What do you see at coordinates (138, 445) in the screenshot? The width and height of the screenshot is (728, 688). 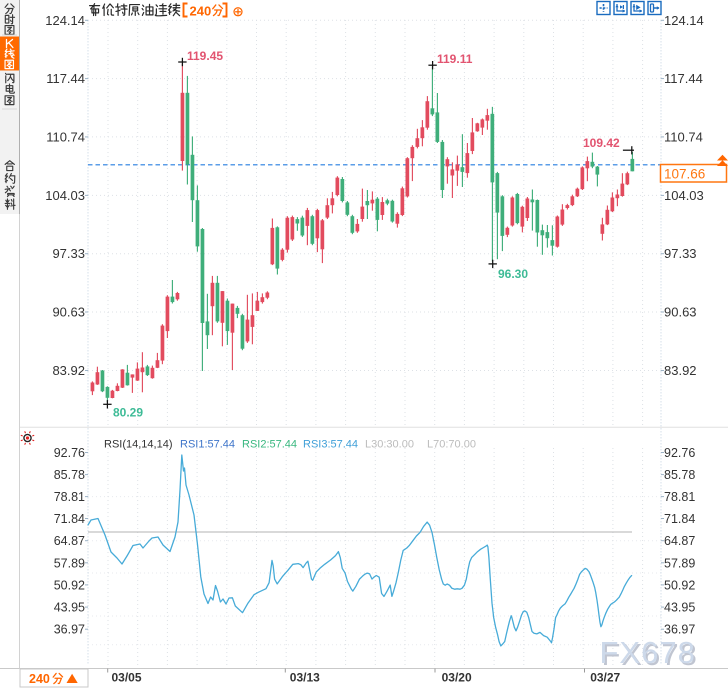 I see `svg-text: RSI(14,14,14)` at bounding box center [138, 445].